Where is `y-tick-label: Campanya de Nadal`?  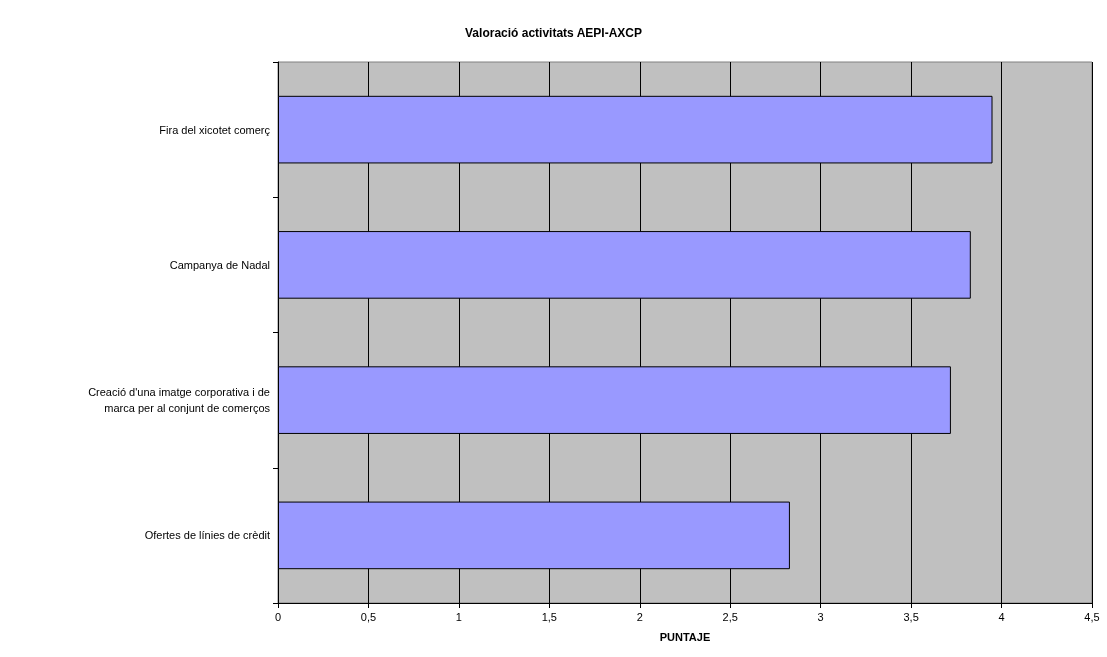
y-tick-label: Campanya de Nadal is located at coordinates (219, 264).